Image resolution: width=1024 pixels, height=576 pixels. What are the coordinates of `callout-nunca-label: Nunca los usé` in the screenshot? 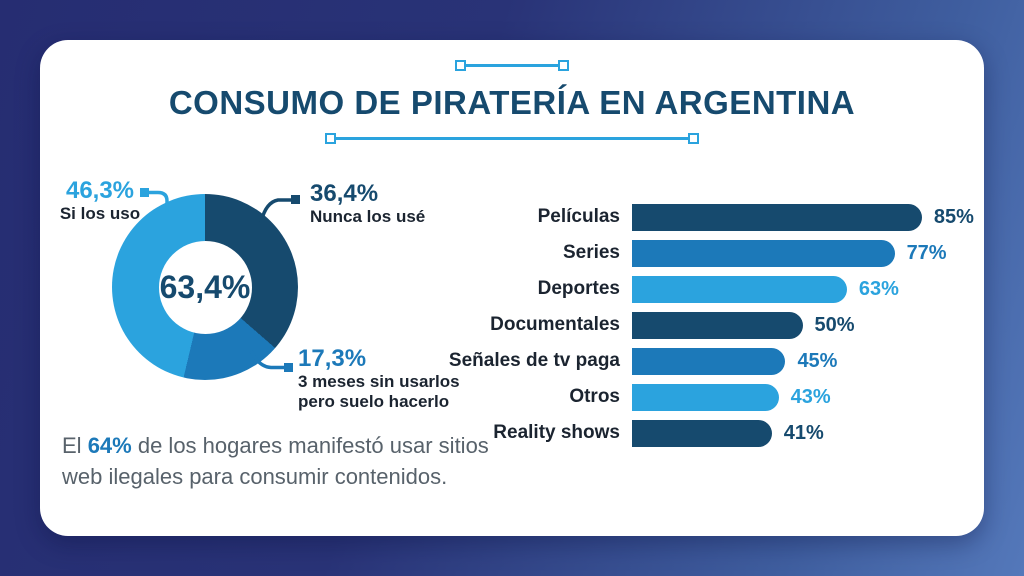 It's located at (368, 216).